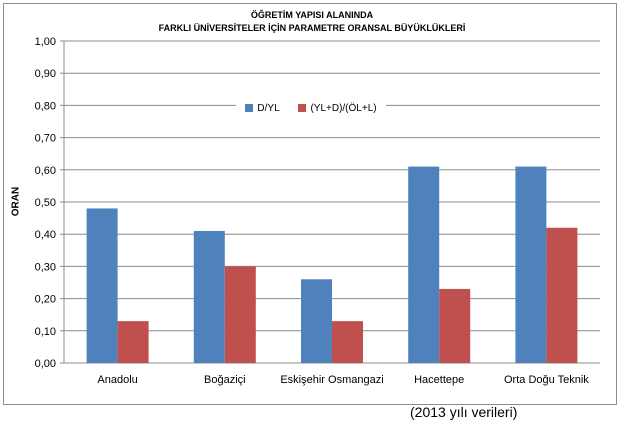 This screenshot has height=429, width=624. Describe the element at coordinates (45, 235) in the screenshot. I see `y-tick-label: 0,40` at that location.